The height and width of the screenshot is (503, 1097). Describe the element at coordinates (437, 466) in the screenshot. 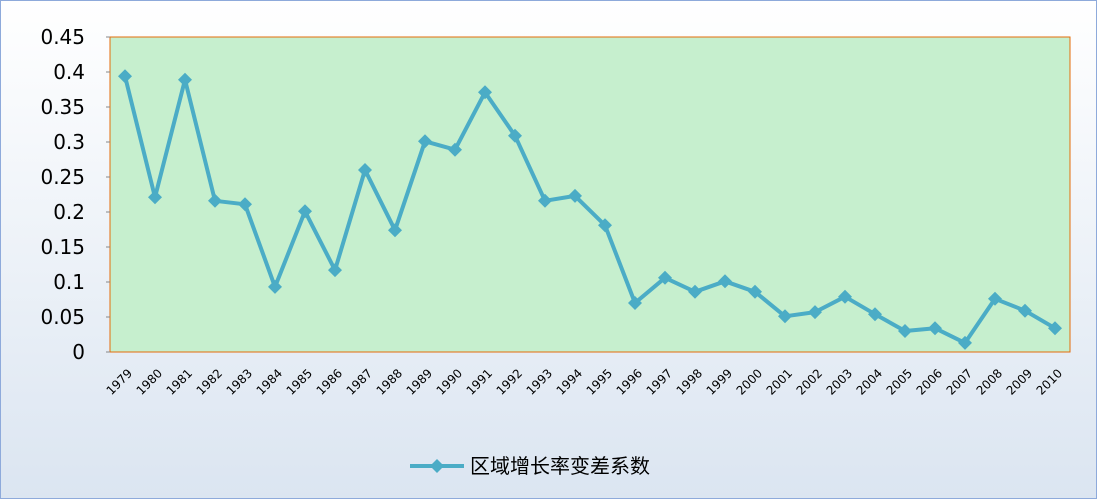

I see `legend-marker` at that location.